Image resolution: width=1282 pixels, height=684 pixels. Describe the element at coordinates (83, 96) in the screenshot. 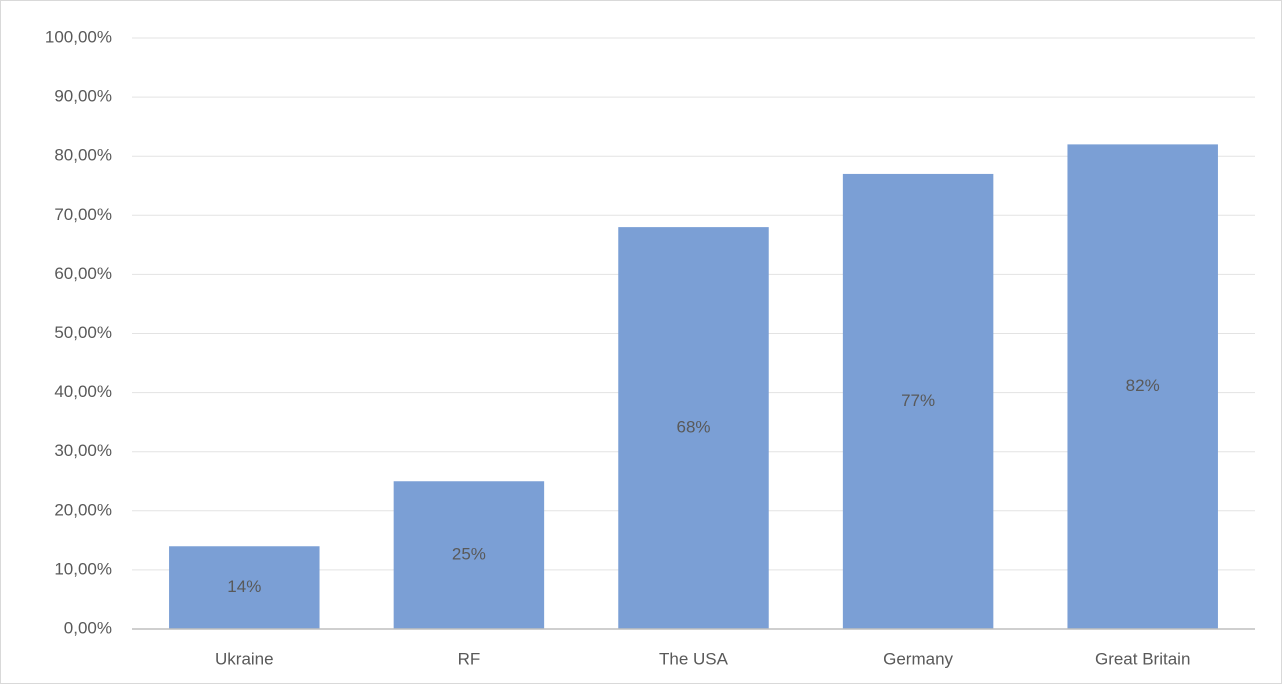

I see `y-tick-label: 90,00%` at that location.